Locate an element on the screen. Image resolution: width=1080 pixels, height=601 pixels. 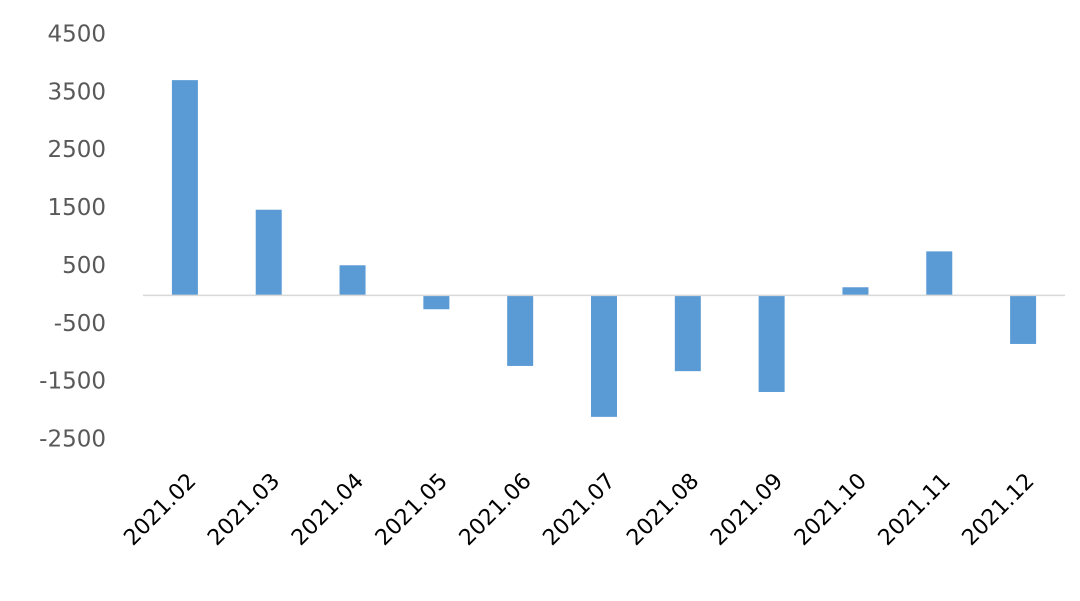
y-tick-label: 4500 is located at coordinates (76, 35).